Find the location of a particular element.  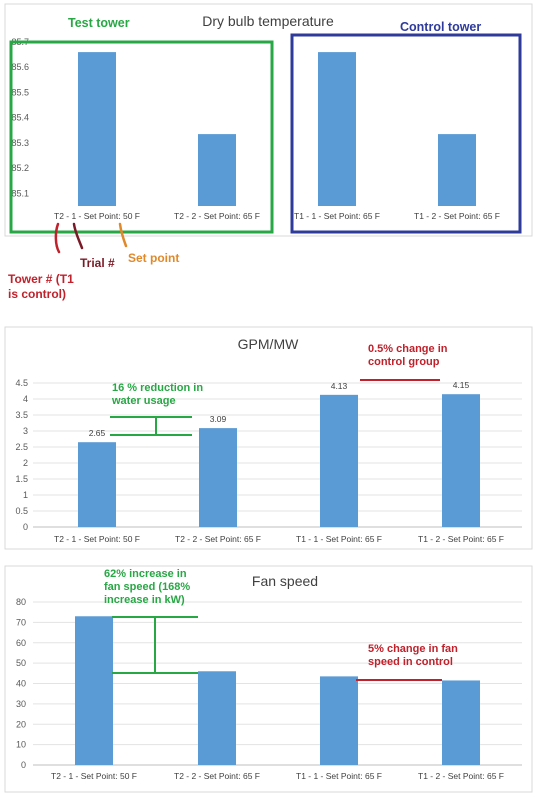

fan-speed-y-tick-label: 60 is located at coordinates (21, 643).